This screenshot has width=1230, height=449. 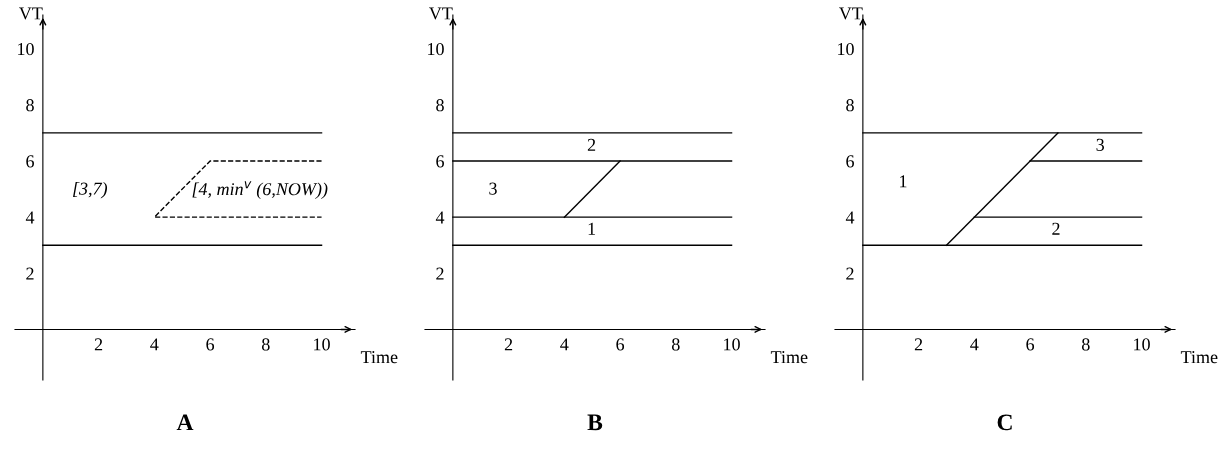 I want to click on text: C, so click(x=1004, y=422).